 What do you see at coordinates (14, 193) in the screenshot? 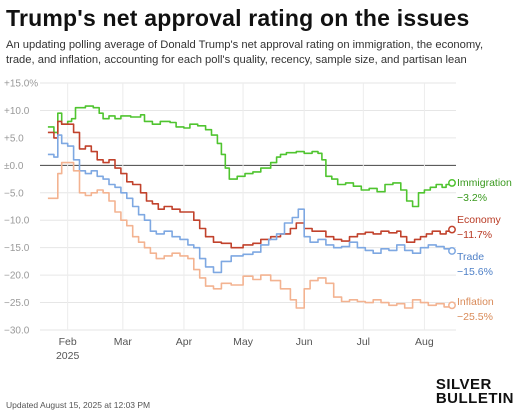
I see `y-tick-label: −5.0` at bounding box center [14, 193].